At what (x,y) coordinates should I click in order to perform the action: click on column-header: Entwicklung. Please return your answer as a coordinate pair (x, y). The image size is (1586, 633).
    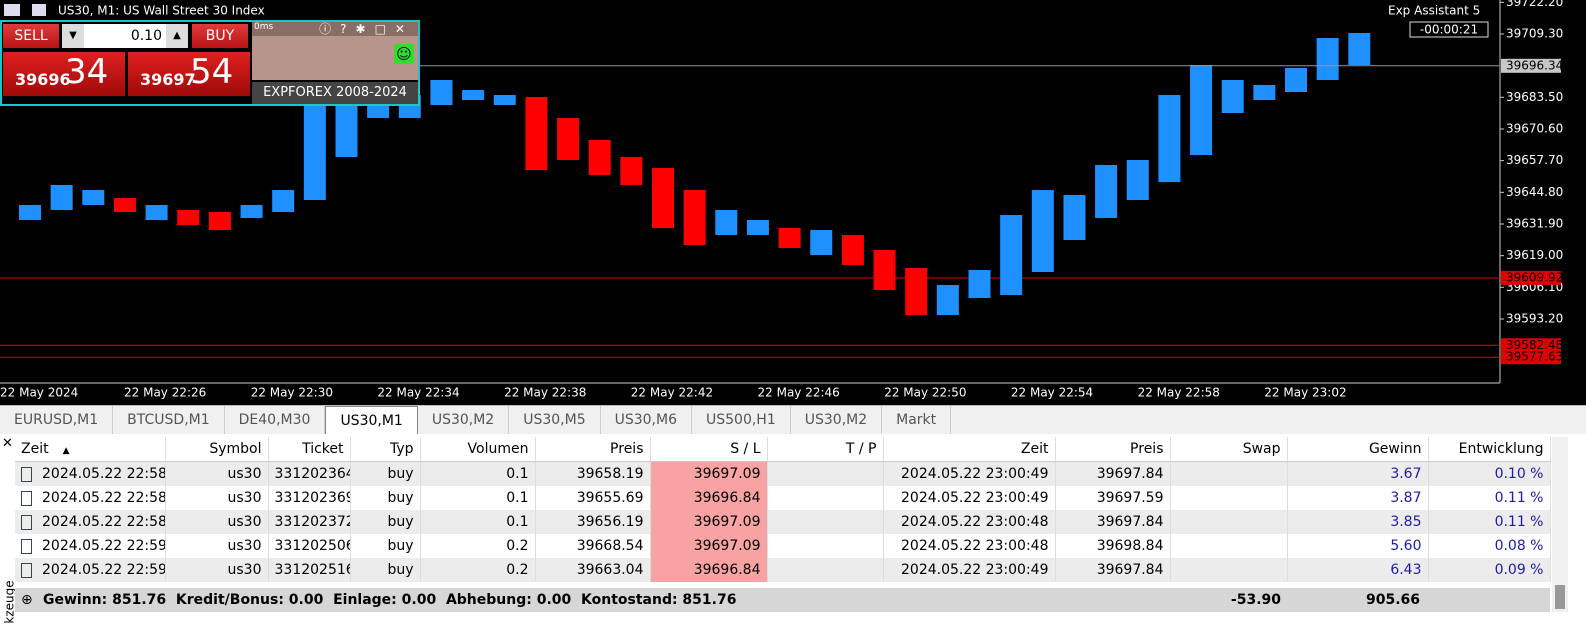
    Looking at the image, I should click on (1489, 449).